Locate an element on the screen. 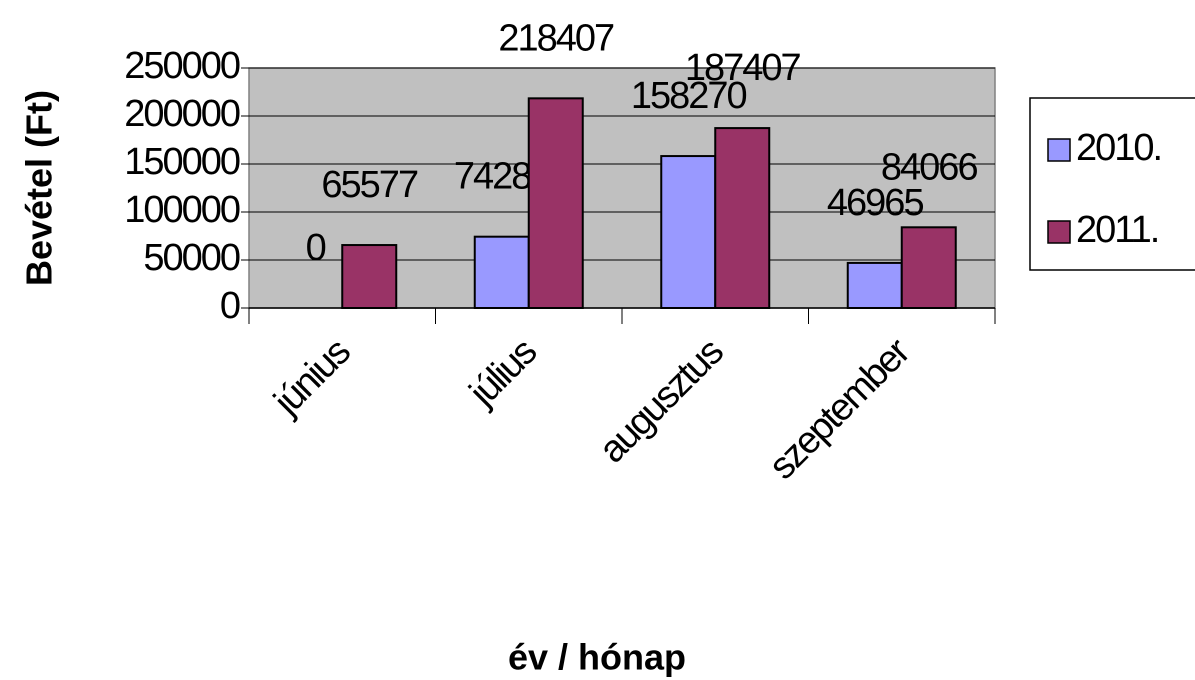 The height and width of the screenshot is (680, 1195). y-tick-label: 100000 is located at coordinates (182, 210).